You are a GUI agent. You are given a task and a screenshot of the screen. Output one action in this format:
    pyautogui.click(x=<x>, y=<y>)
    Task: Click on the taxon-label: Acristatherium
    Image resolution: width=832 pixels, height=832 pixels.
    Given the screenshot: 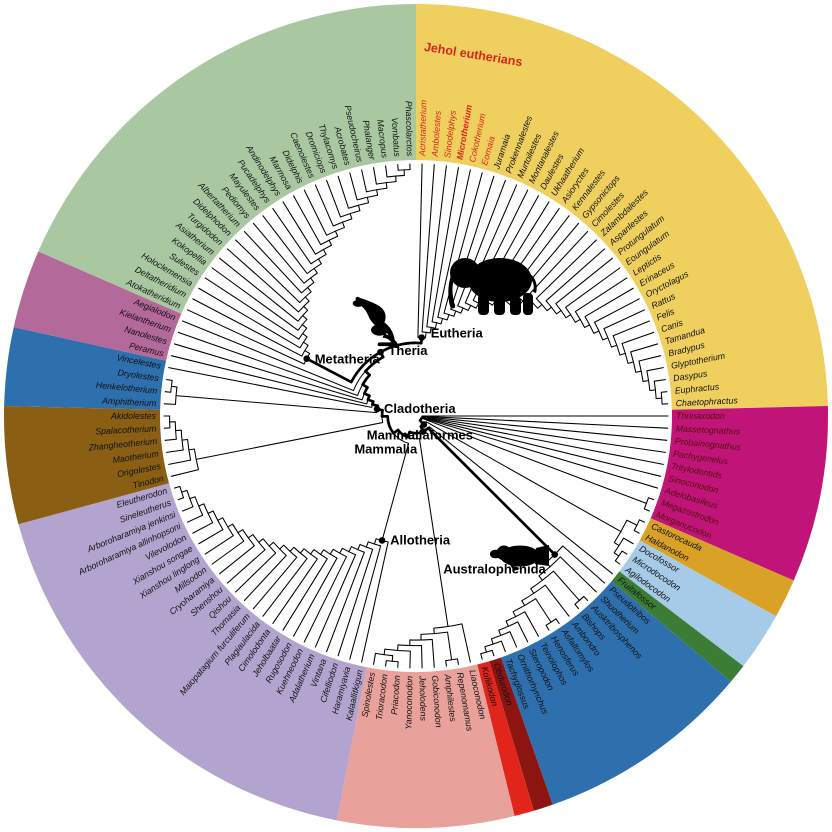 What is the action you would take?
    pyautogui.click(x=422, y=128)
    